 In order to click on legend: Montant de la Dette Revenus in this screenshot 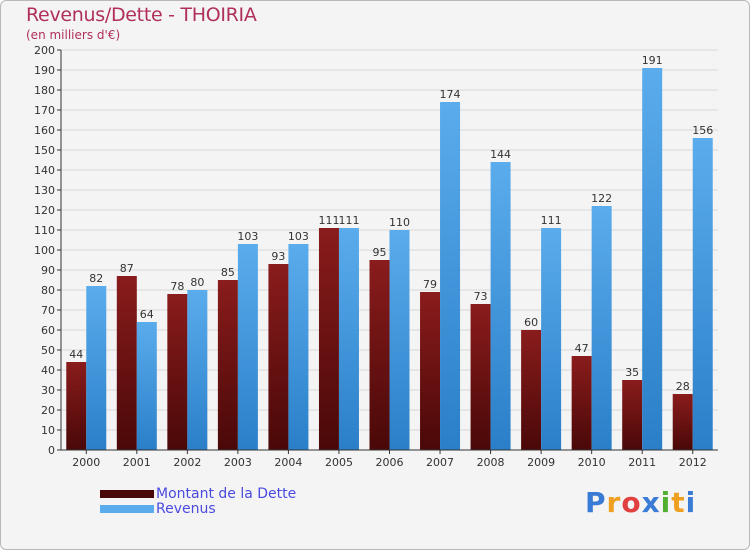, I will do `click(198, 501)`.